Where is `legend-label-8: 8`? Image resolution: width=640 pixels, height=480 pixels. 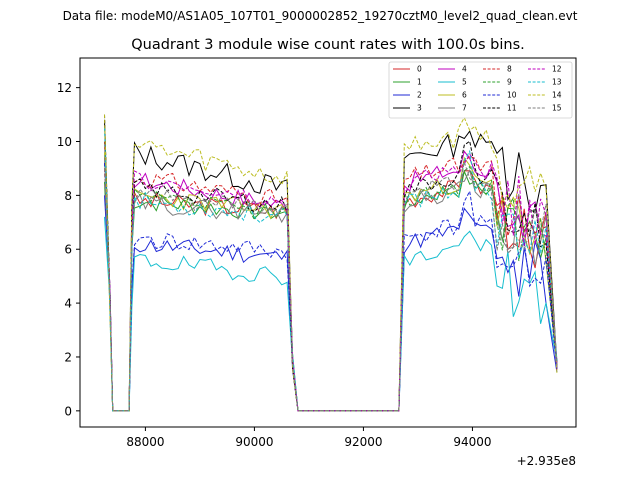
legend-label-8: 8 is located at coordinates (509, 69).